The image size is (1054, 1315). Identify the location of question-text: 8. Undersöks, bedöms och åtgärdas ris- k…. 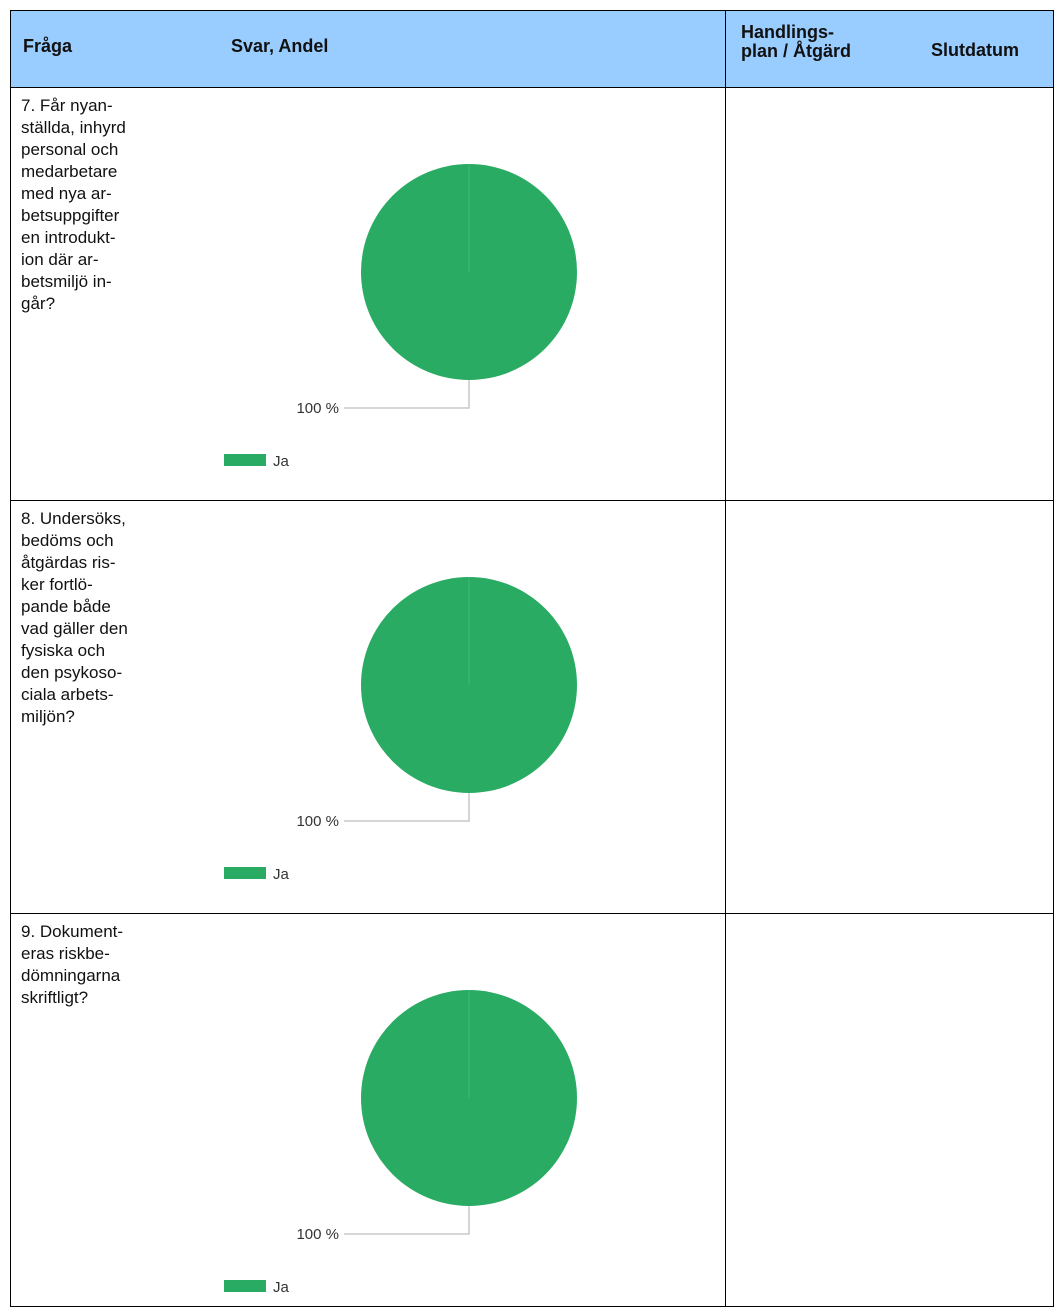
(74, 617).